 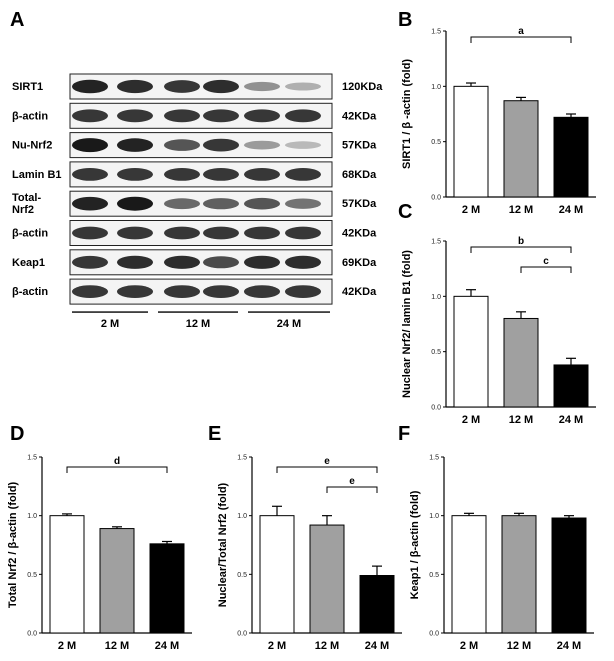 I want to click on panel-letter-d: D, so click(x=17, y=434).